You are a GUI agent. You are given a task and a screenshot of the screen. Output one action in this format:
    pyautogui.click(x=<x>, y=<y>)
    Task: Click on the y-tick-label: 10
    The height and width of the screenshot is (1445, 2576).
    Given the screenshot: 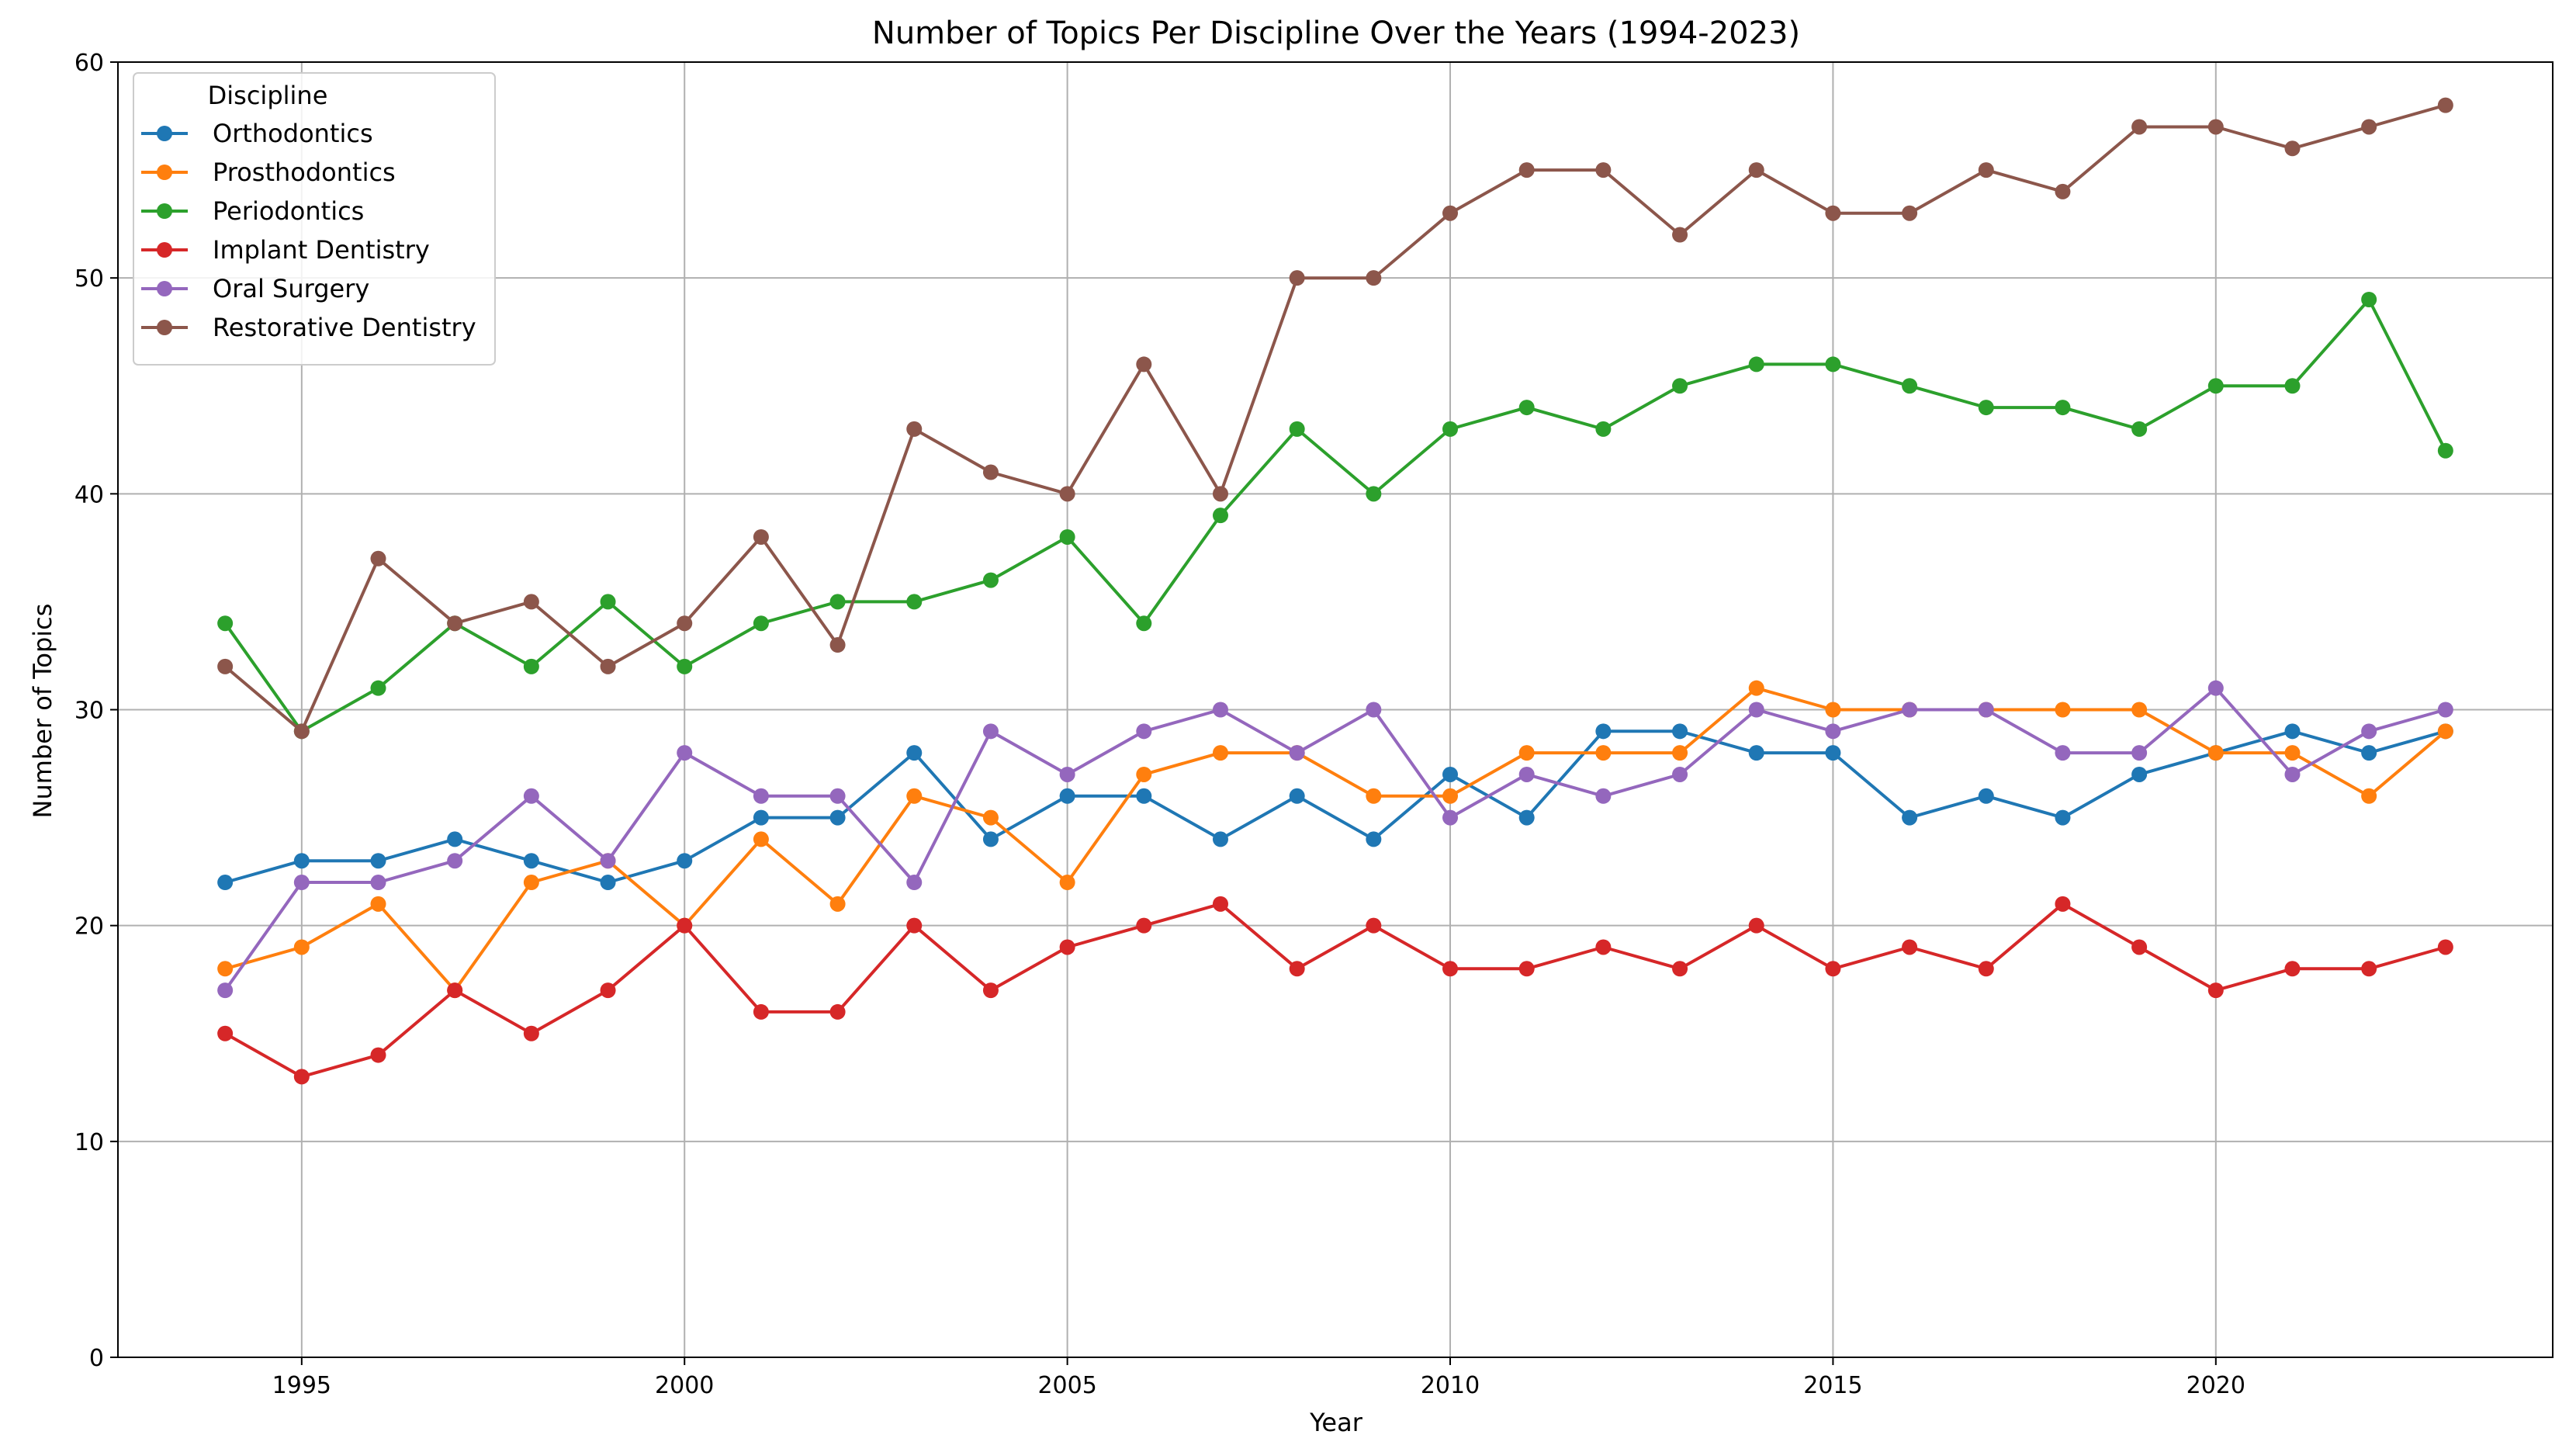 What is the action you would take?
    pyautogui.click(x=89, y=1142)
    